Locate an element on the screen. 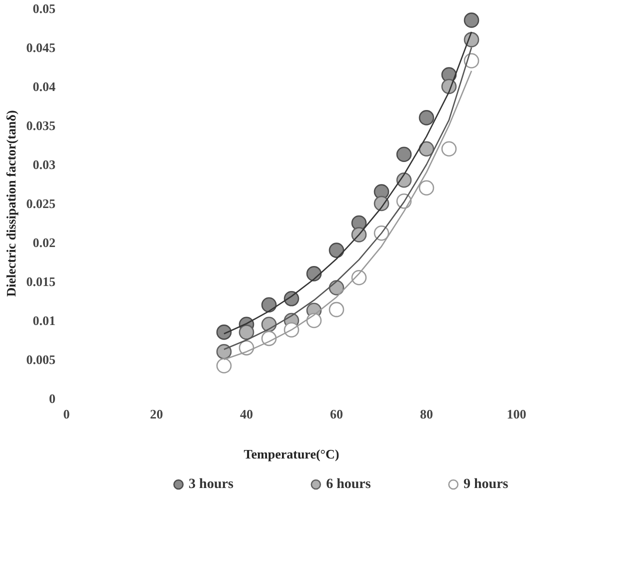 Image resolution: width=625 pixels, height=573 pixels. legend-label: 3 hours is located at coordinates (211, 484).